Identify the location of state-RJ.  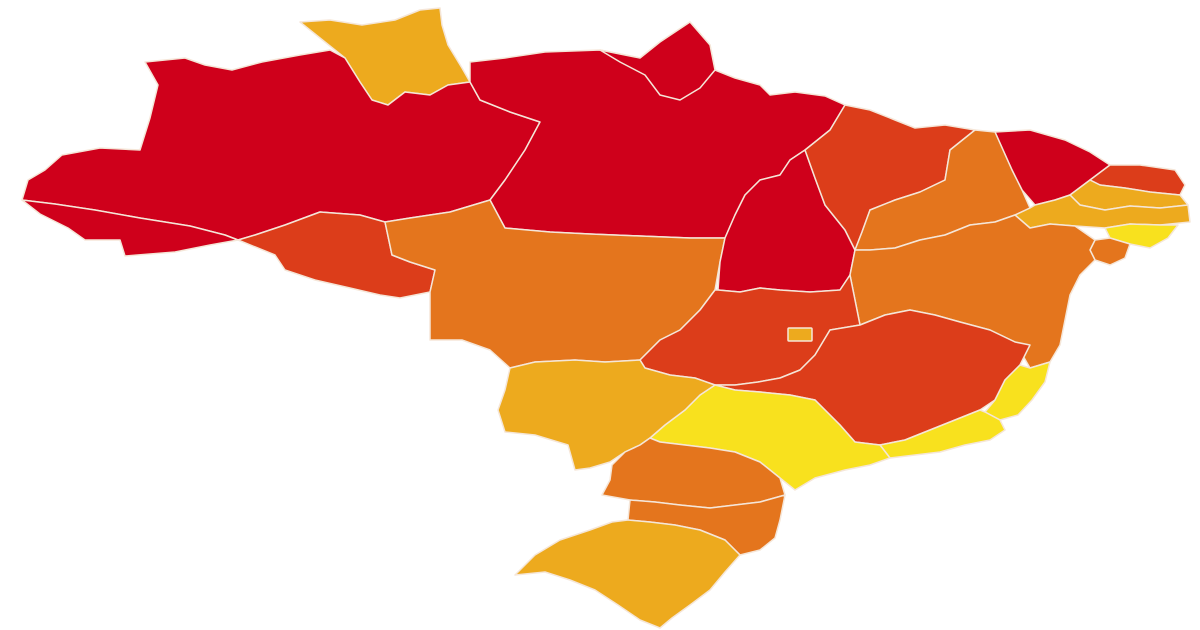
(942, 434).